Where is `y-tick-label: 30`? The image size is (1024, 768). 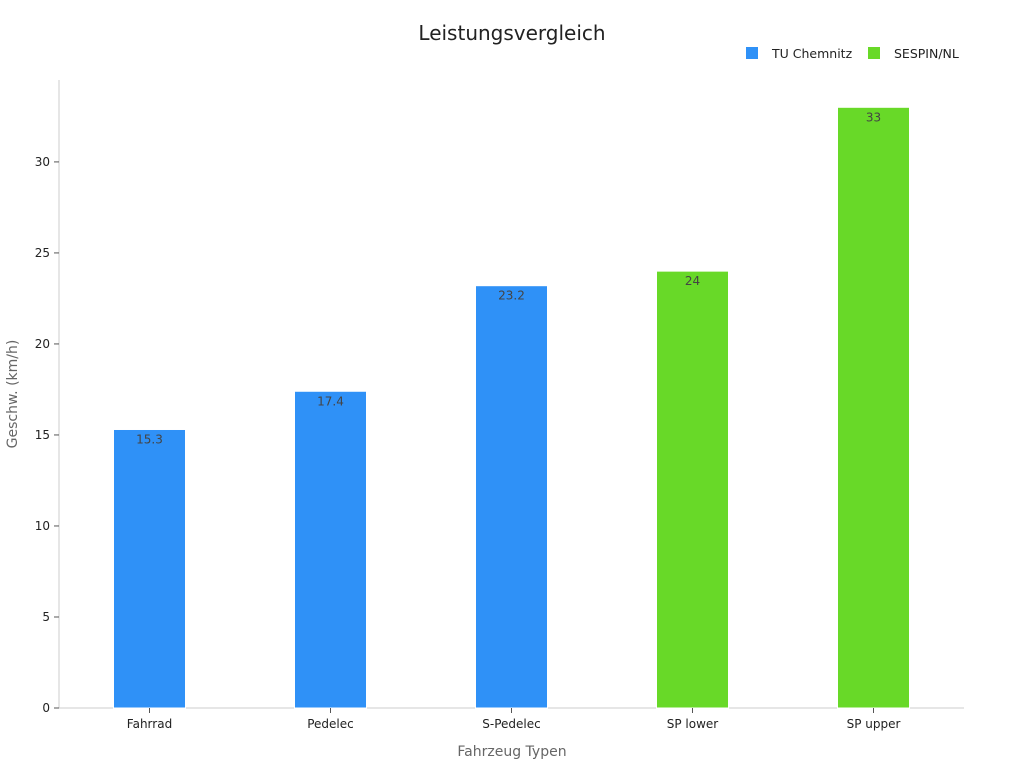 y-tick-label: 30 is located at coordinates (42, 162).